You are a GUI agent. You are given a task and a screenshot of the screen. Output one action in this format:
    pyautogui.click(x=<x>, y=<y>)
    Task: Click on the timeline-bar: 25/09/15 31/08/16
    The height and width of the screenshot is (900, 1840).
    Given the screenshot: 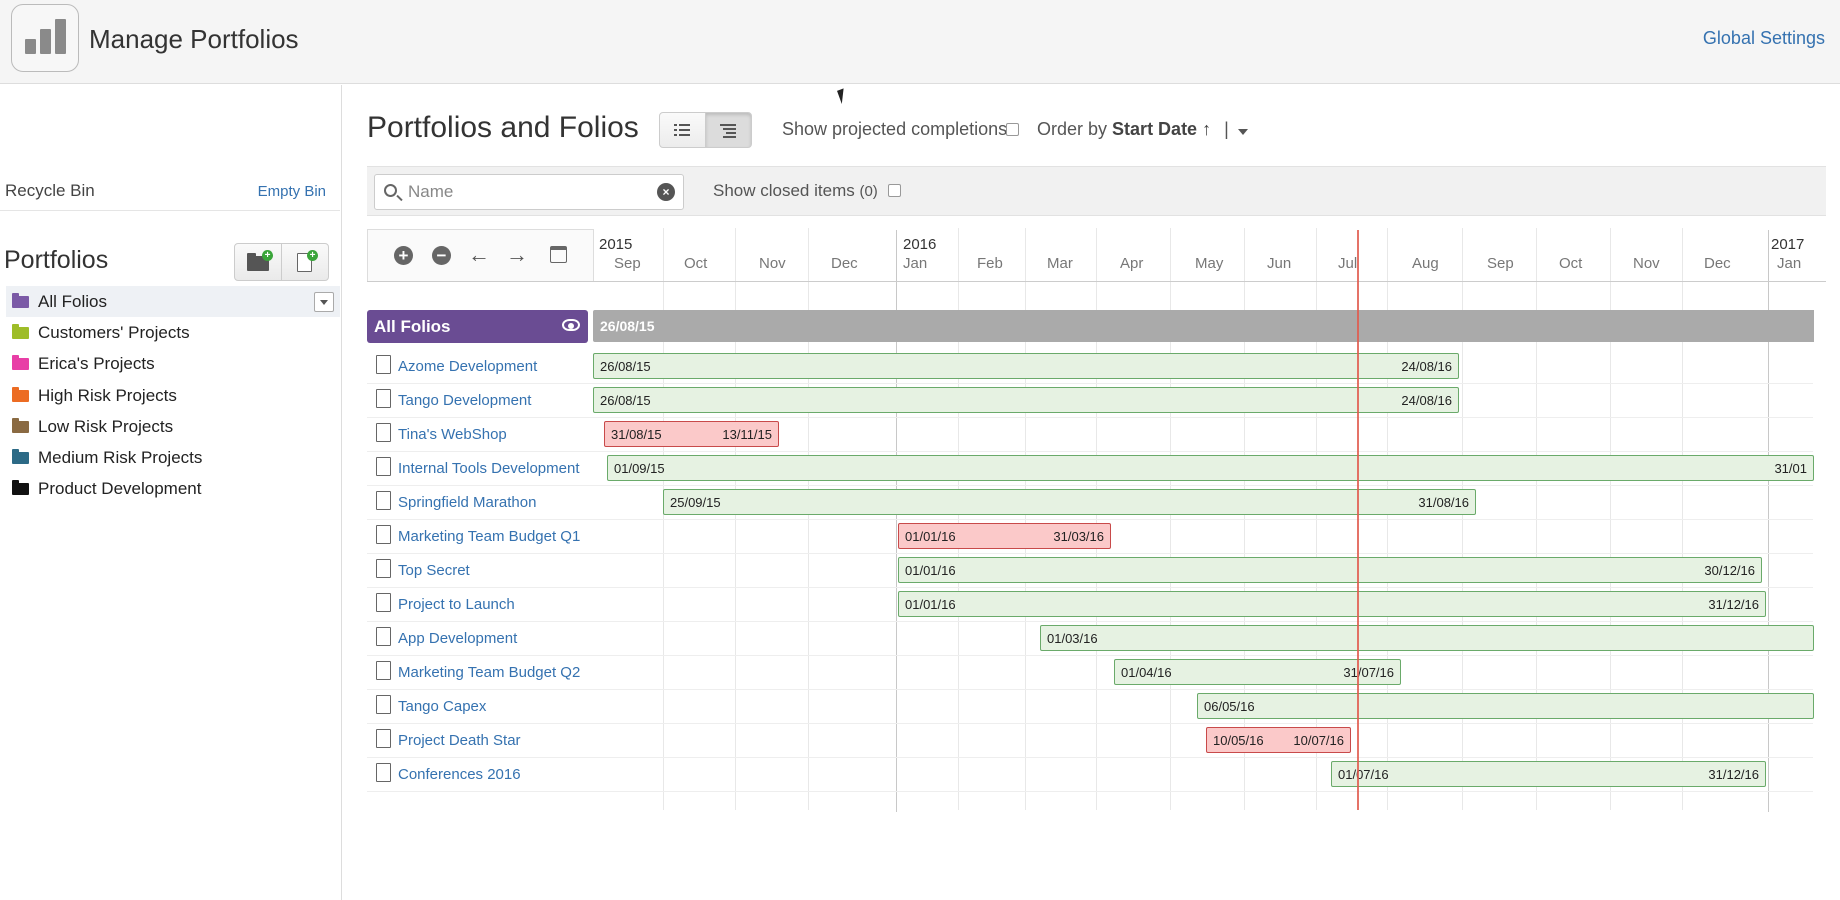 What is the action you would take?
    pyautogui.click(x=1069, y=502)
    